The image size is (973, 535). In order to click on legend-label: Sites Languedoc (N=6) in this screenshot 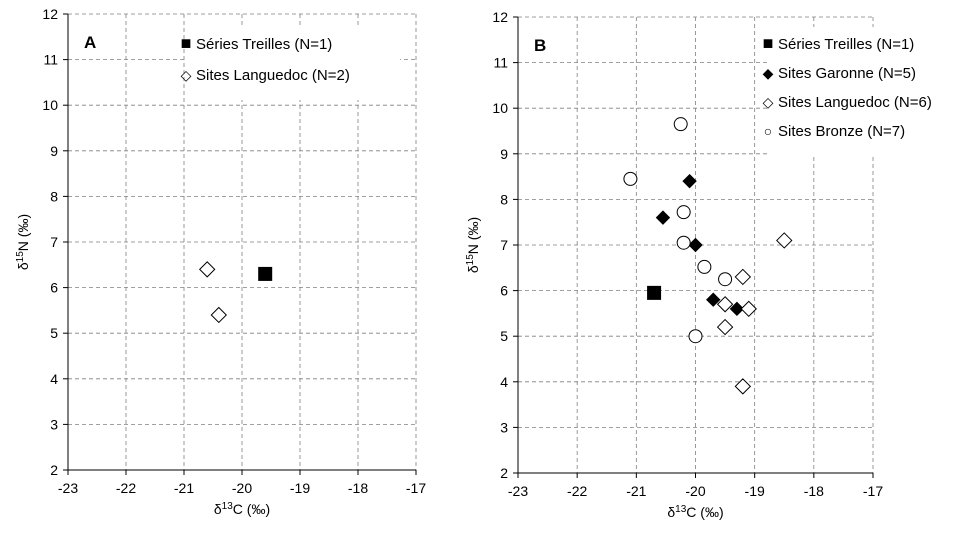, I will do `click(855, 102)`.